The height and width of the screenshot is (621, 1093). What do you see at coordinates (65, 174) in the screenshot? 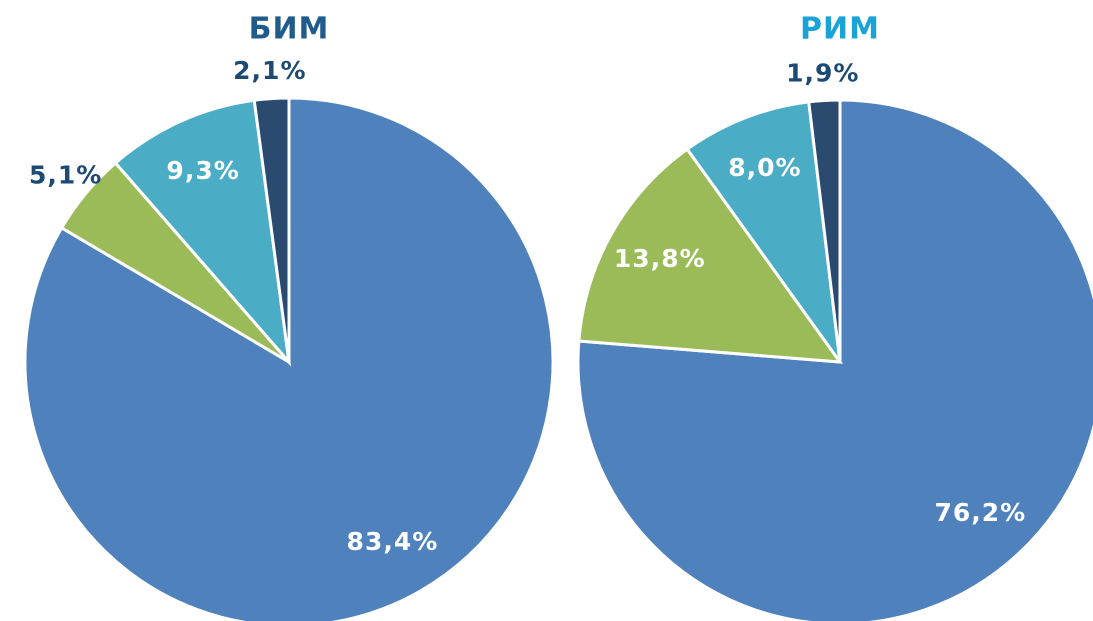
I see `data-label: 5,1%` at bounding box center [65, 174].